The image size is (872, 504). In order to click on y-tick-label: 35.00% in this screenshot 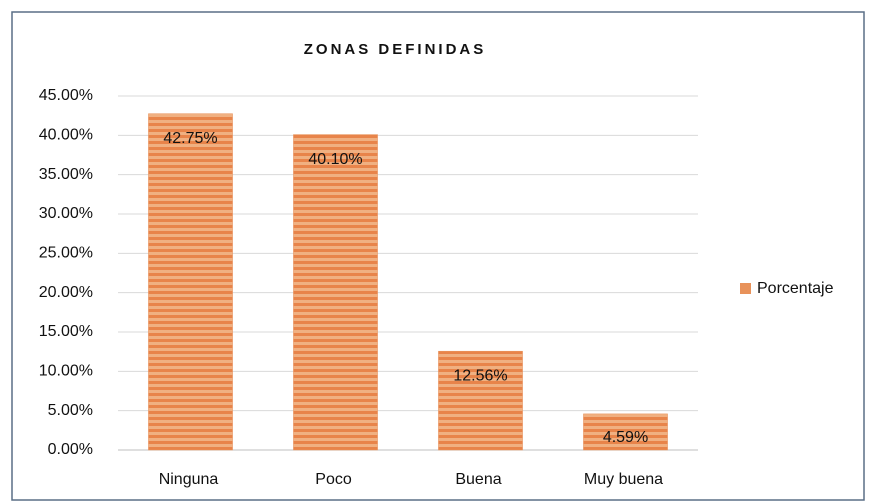, I will do `click(66, 174)`.